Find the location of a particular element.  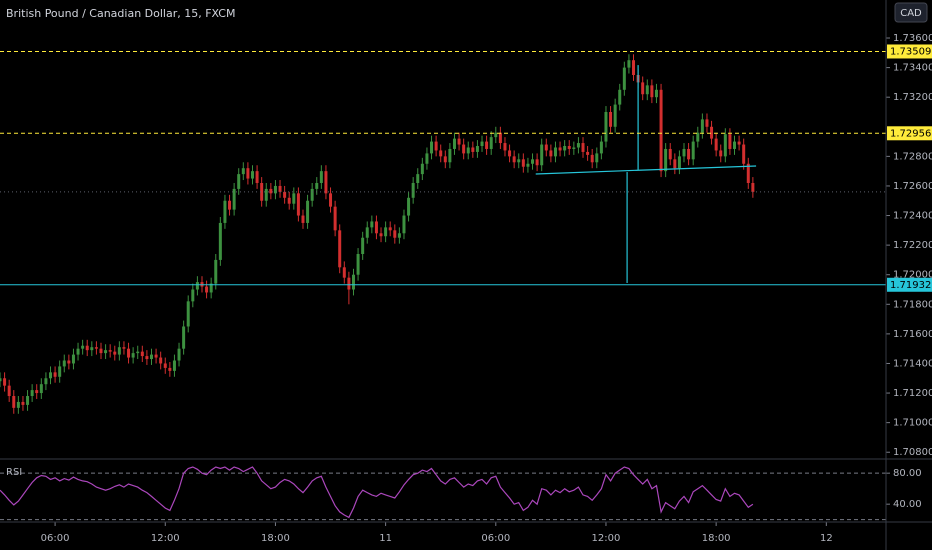

y-tick-label: 1.71200 is located at coordinates (912, 393).